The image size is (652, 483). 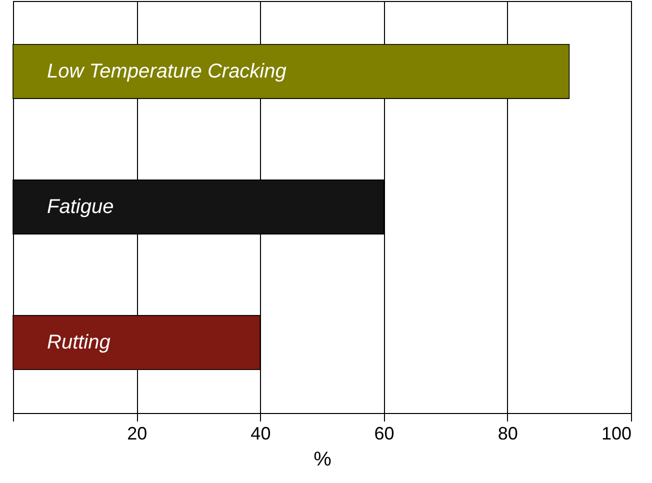 What do you see at coordinates (323, 459) in the screenshot?
I see `x-axis-title: %` at bounding box center [323, 459].